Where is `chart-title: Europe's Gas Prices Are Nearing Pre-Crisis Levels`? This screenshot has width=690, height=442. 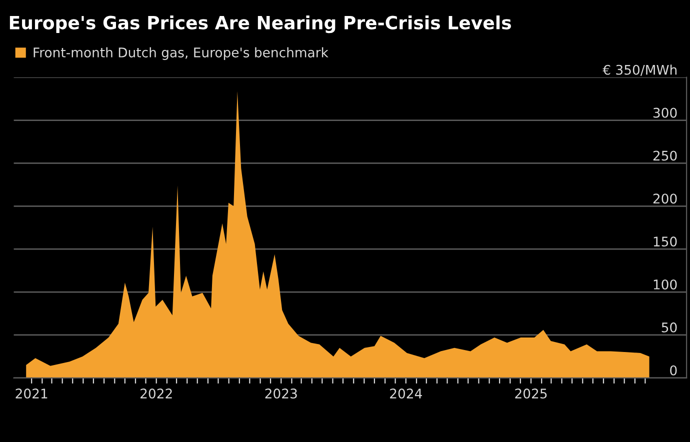
chart-title: Europe's Gas Prices Are Nearing Pre-Crisis Levels is located at coordinates (260, 24).